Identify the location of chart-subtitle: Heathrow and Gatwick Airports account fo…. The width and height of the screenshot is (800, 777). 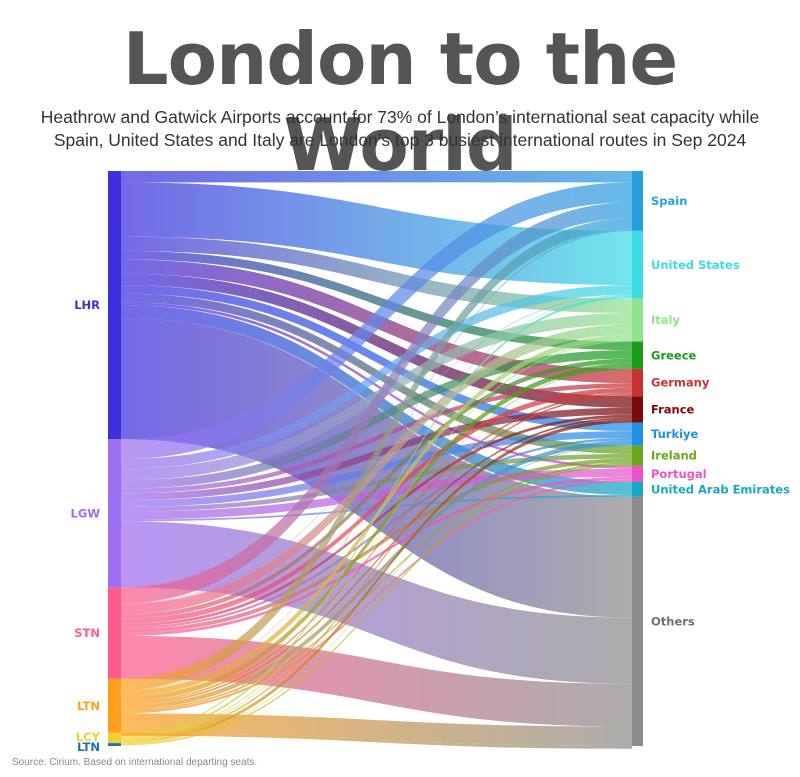
(400, 129).